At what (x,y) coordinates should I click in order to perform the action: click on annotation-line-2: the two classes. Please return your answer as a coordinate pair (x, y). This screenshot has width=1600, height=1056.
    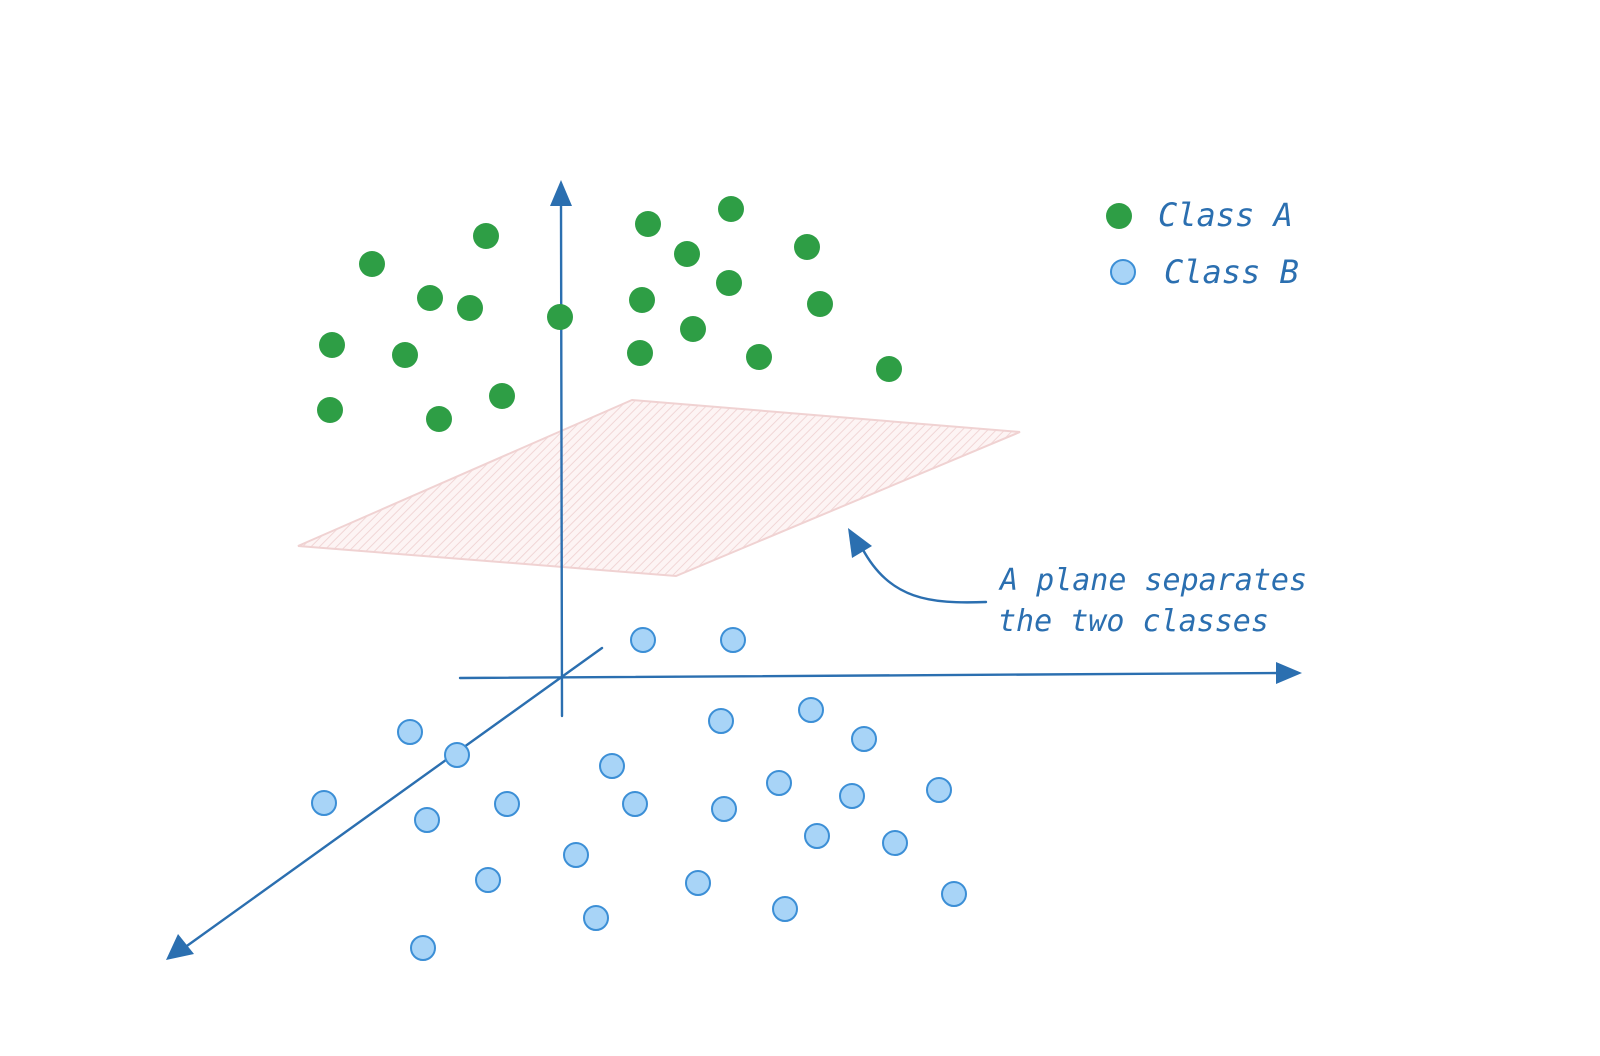
    Looking at the image, I should click on (1133, 621).